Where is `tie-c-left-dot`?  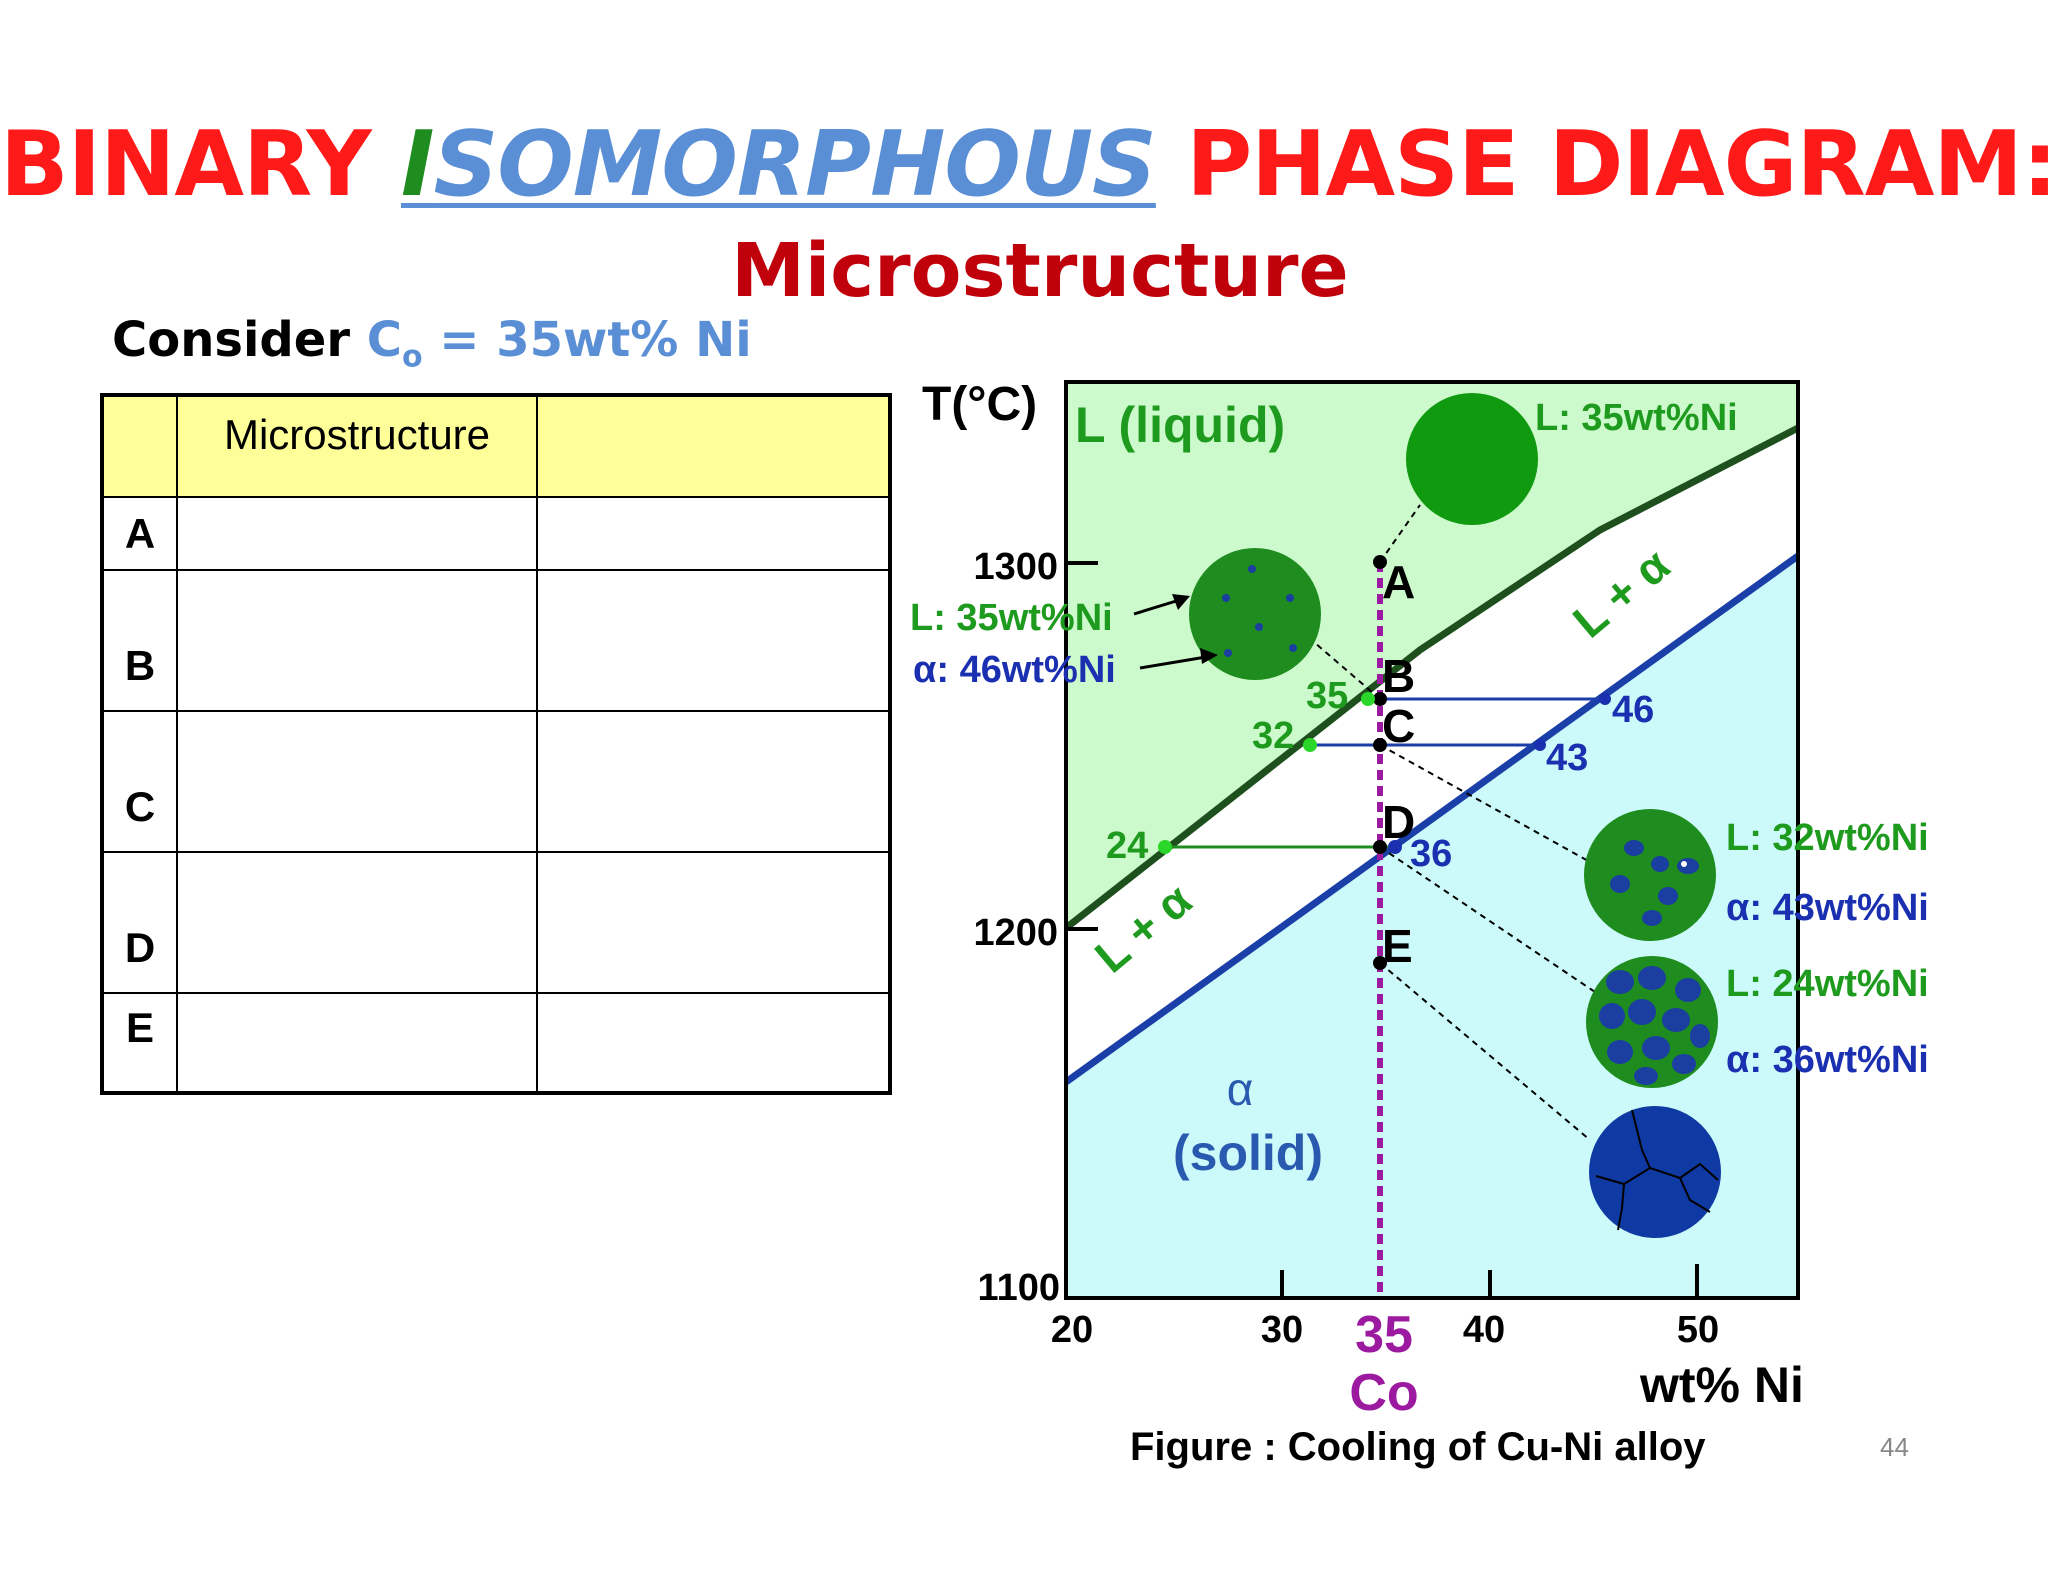
tie-c-left-dot is located at coordinates (1310, 745).